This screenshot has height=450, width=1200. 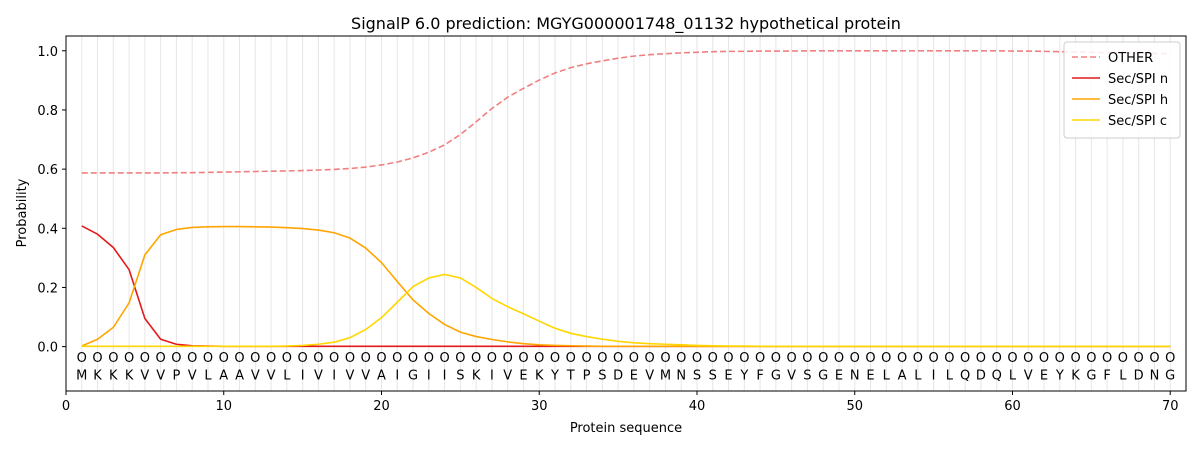 What do you see at coordinates (47, 111) in the screenshot?
I see `y-tick-label: 0.8` at bounding box center [47, 111].